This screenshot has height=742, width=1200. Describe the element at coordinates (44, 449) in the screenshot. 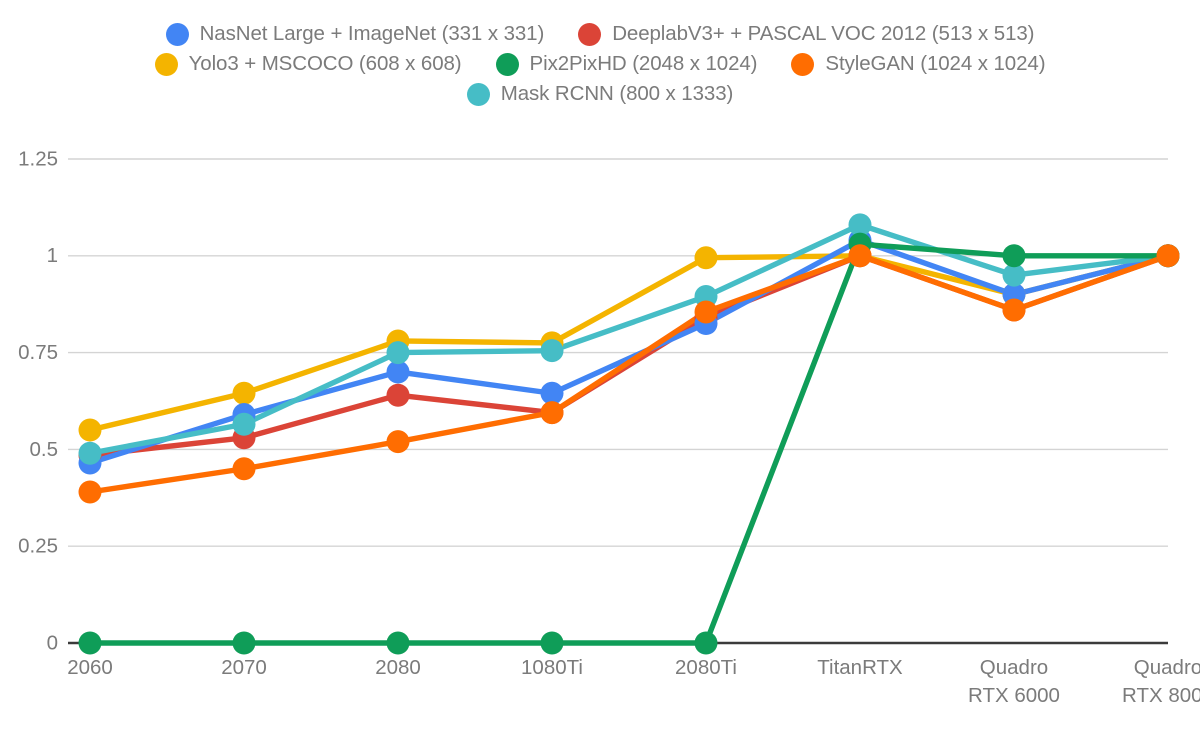

I see `y-axis-tick-label: 0.5` at that location.